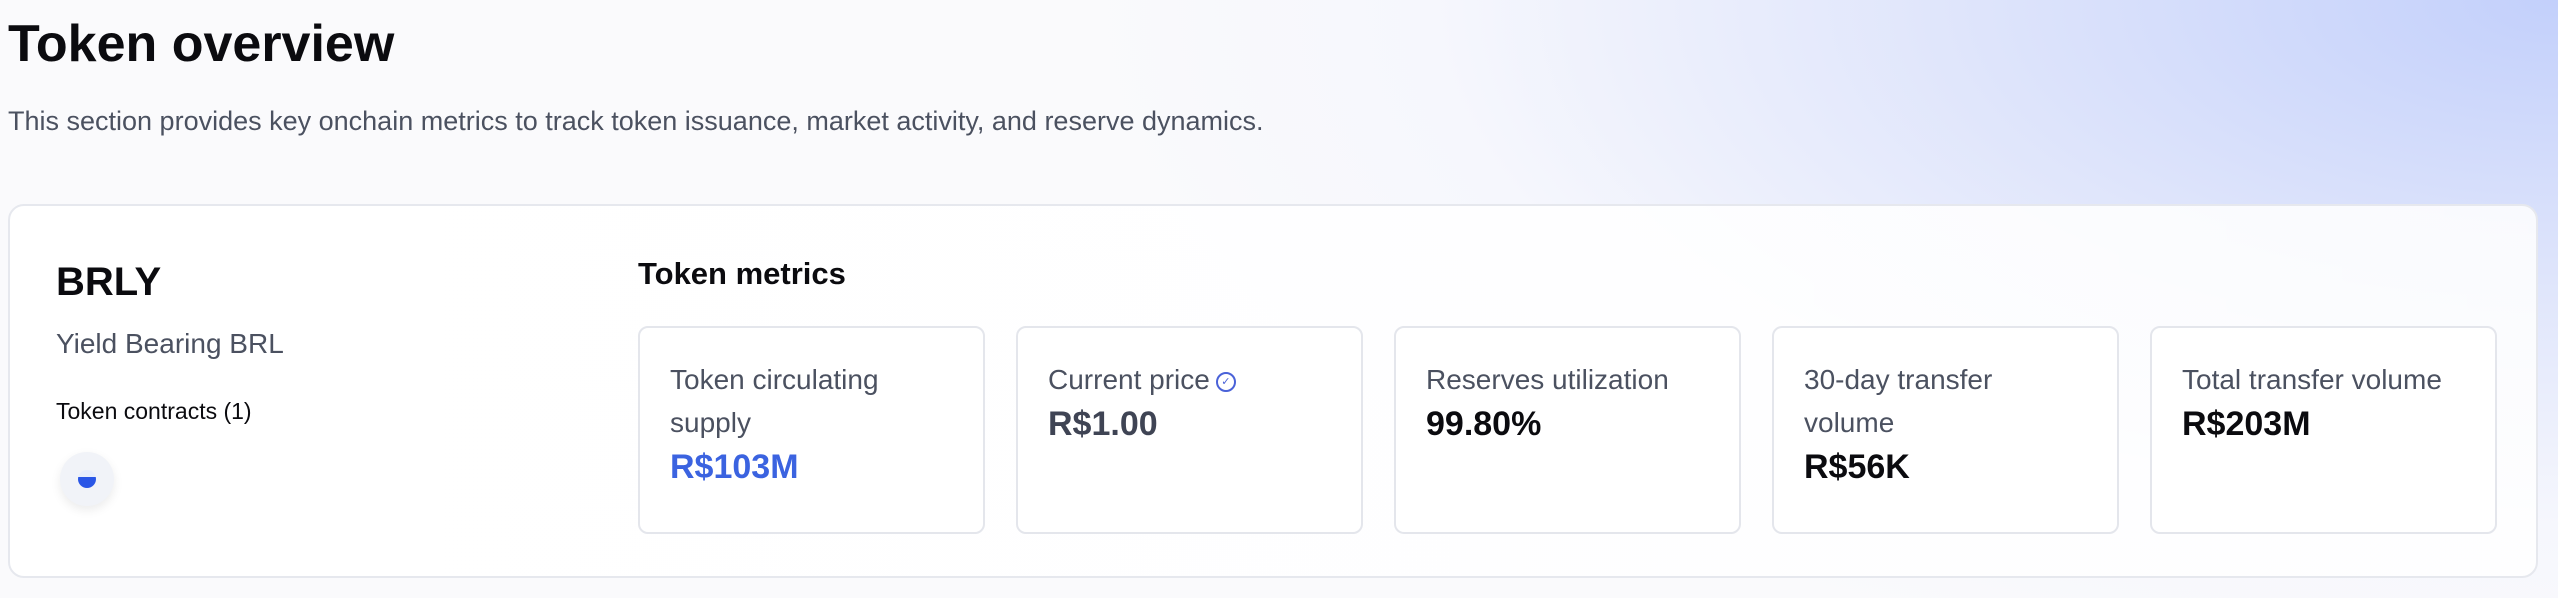 This screenshot has width=2558, height=598. I want to click on metric-value: 99.80%, so click(1484, 424).